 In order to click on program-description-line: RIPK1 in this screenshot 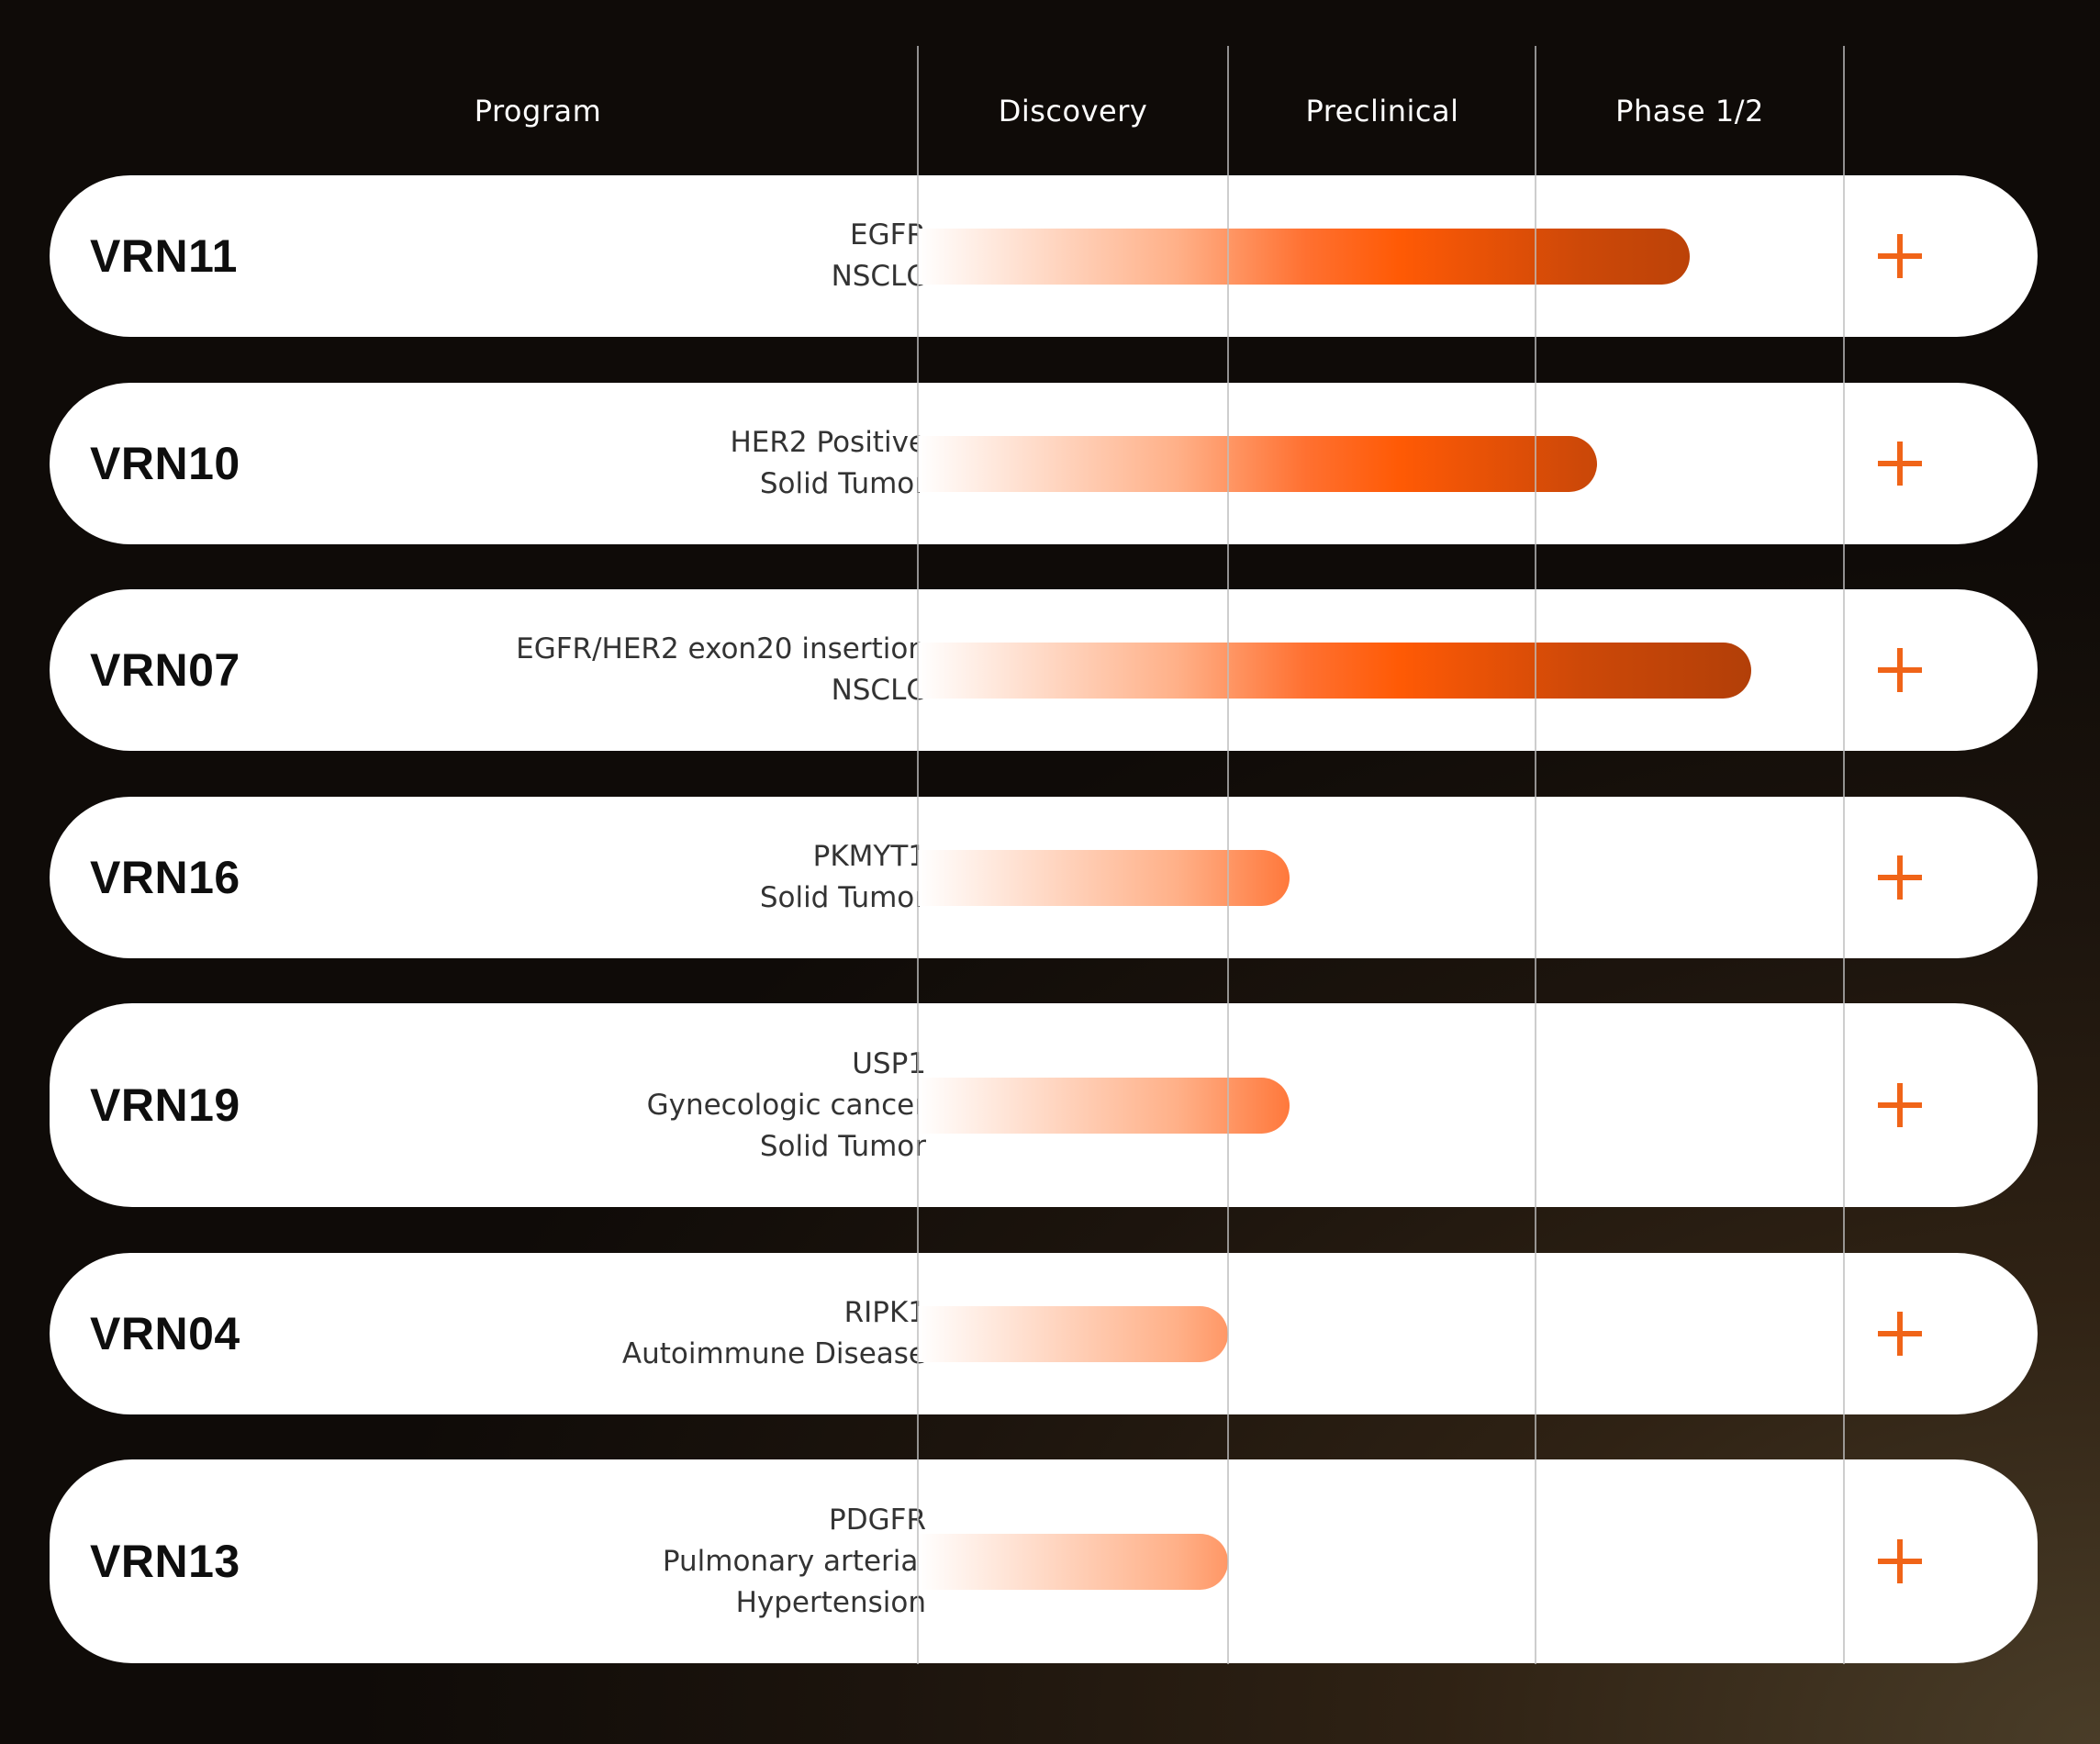, I will do `click(884, 1312)`.